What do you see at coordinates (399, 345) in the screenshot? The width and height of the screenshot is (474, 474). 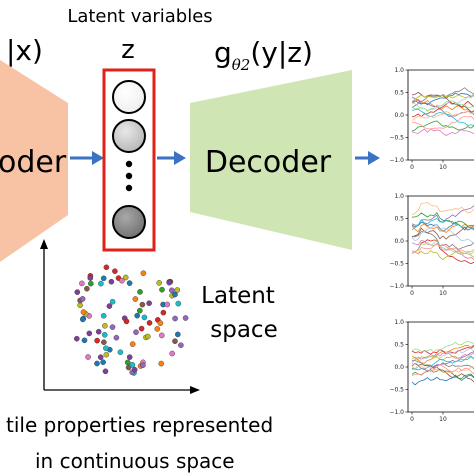 I see `plot-y-tick-label: 0.5` at bounding box center [399, 345].